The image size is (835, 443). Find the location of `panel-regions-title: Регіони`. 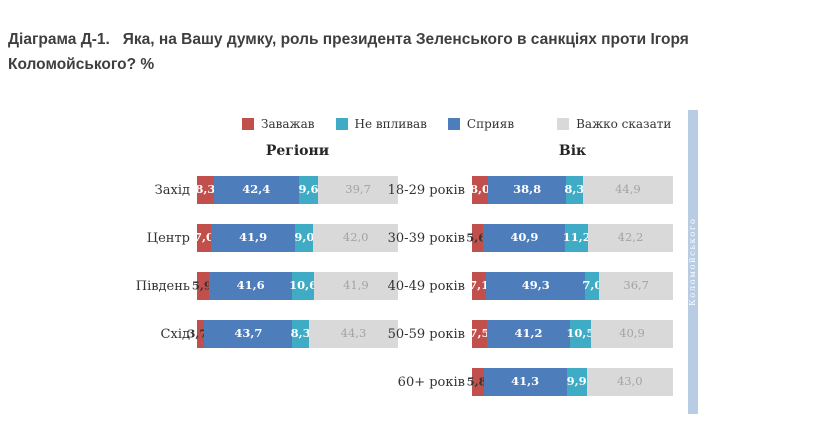

panel-regions-title: Регіони is located at coordinates (297, 151).